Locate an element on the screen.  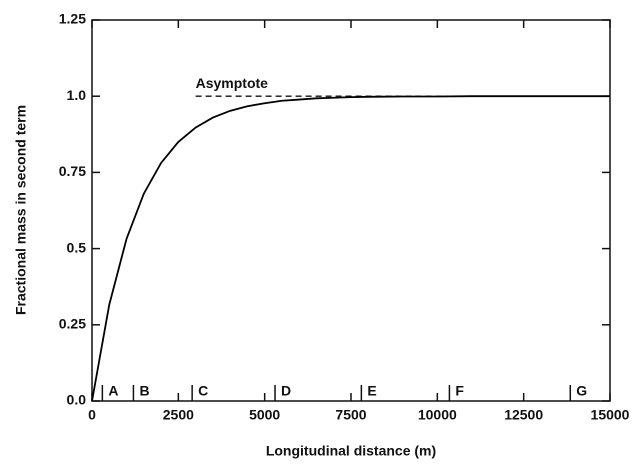
y-tick-label: 1.25 is located at coordinates (72, 19).